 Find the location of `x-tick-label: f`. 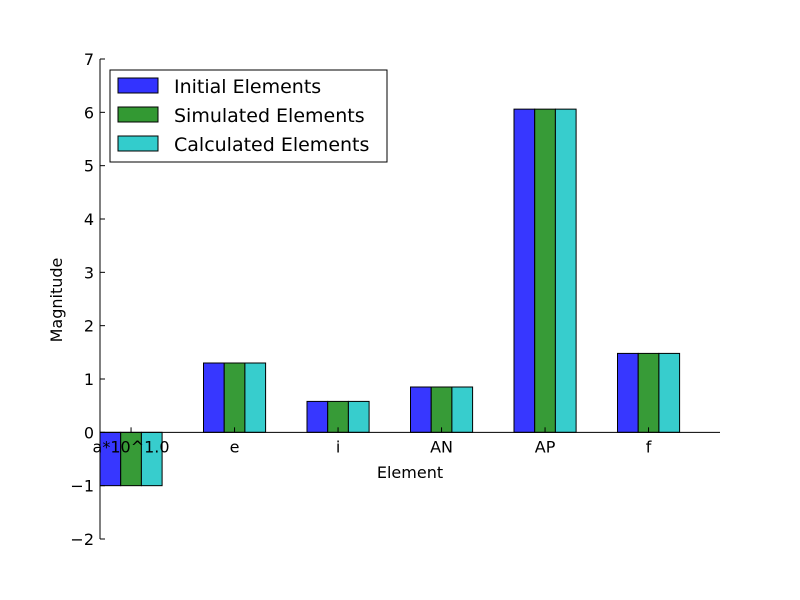

x-tick-label: f is located at coordinates (649, 446).